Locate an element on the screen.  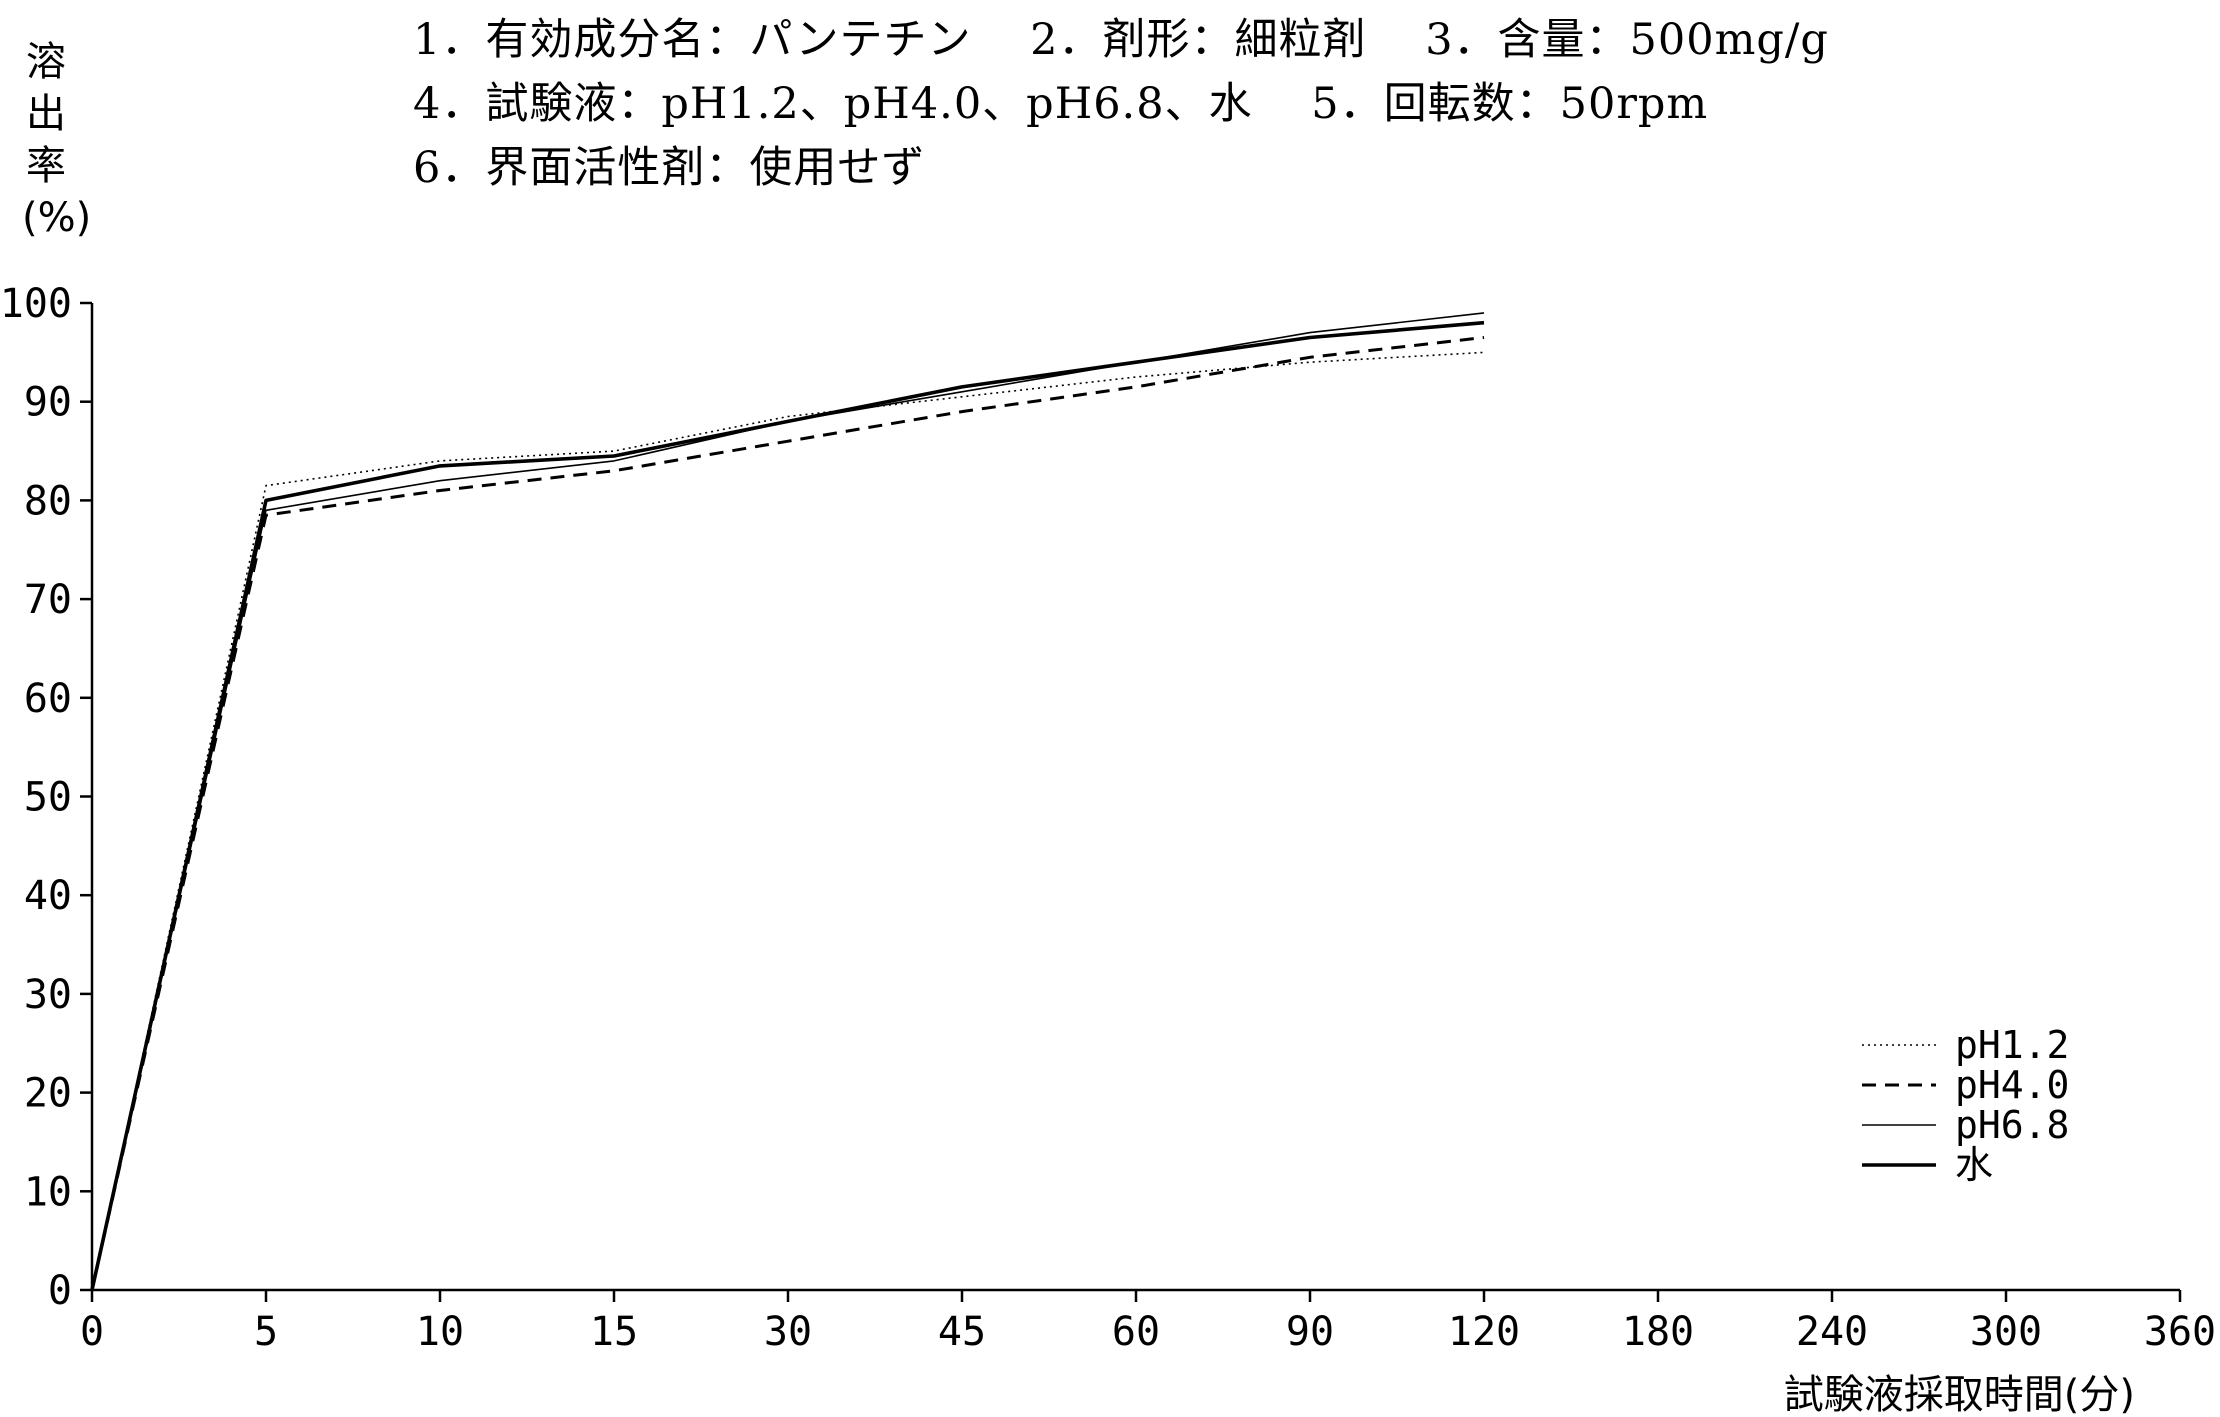
header-line-3: 6．界面活性剤：使用せず is located at coordinates (669, 168).